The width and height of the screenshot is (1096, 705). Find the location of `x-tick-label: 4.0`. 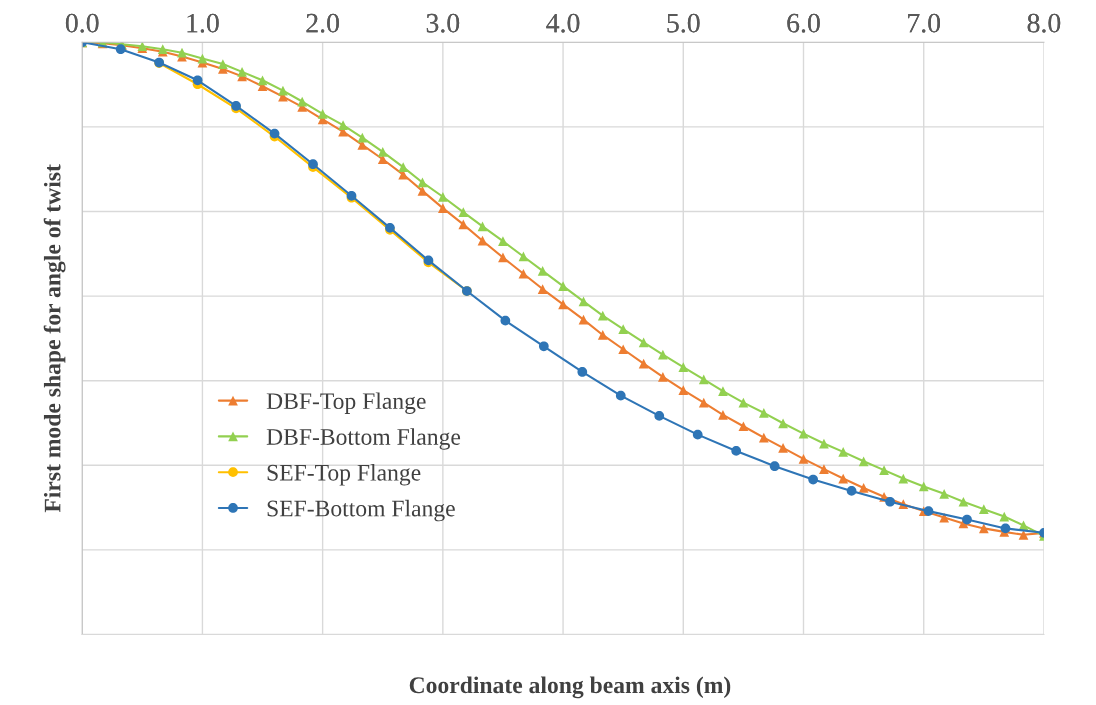

x-tick-label: 4.0 is located at coordinates (563, 23).